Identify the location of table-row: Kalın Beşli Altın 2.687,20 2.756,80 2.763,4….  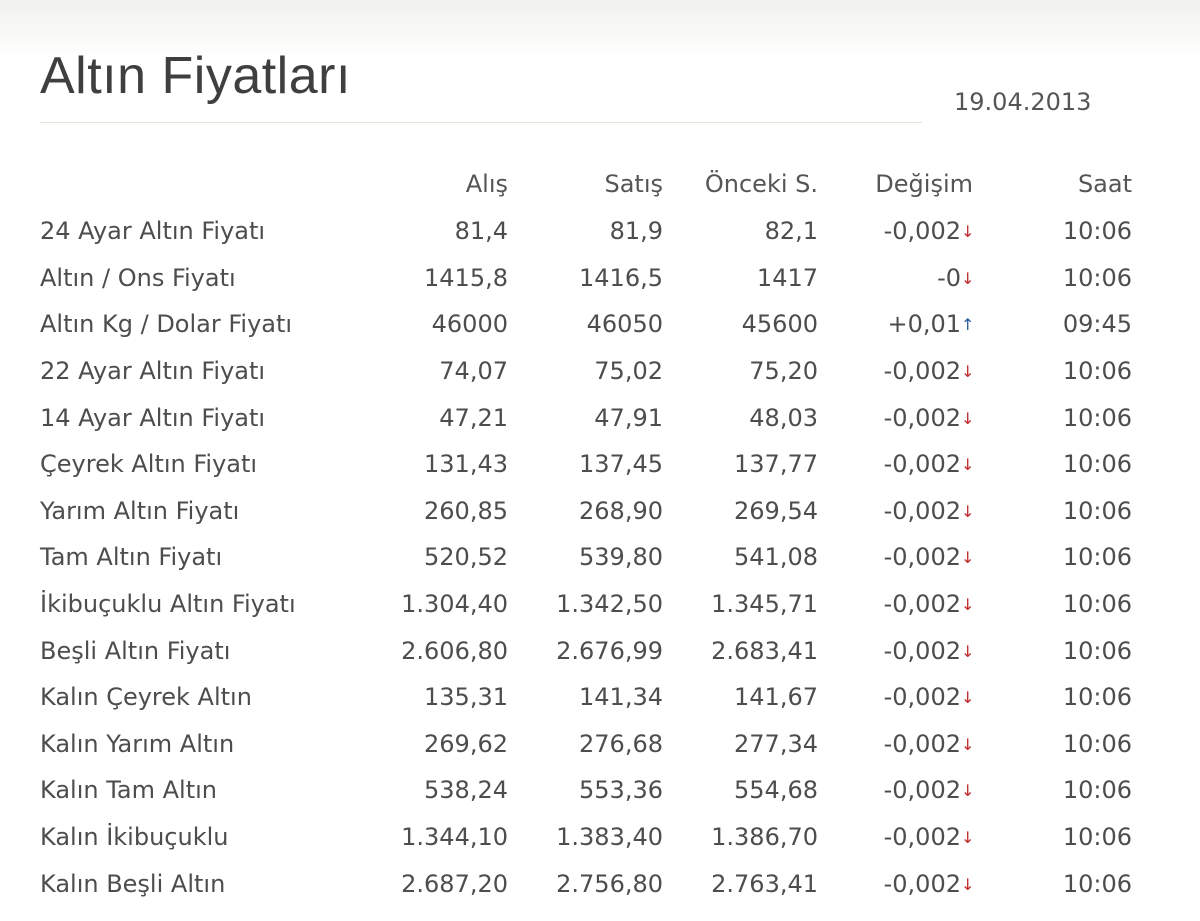
(586, 883).